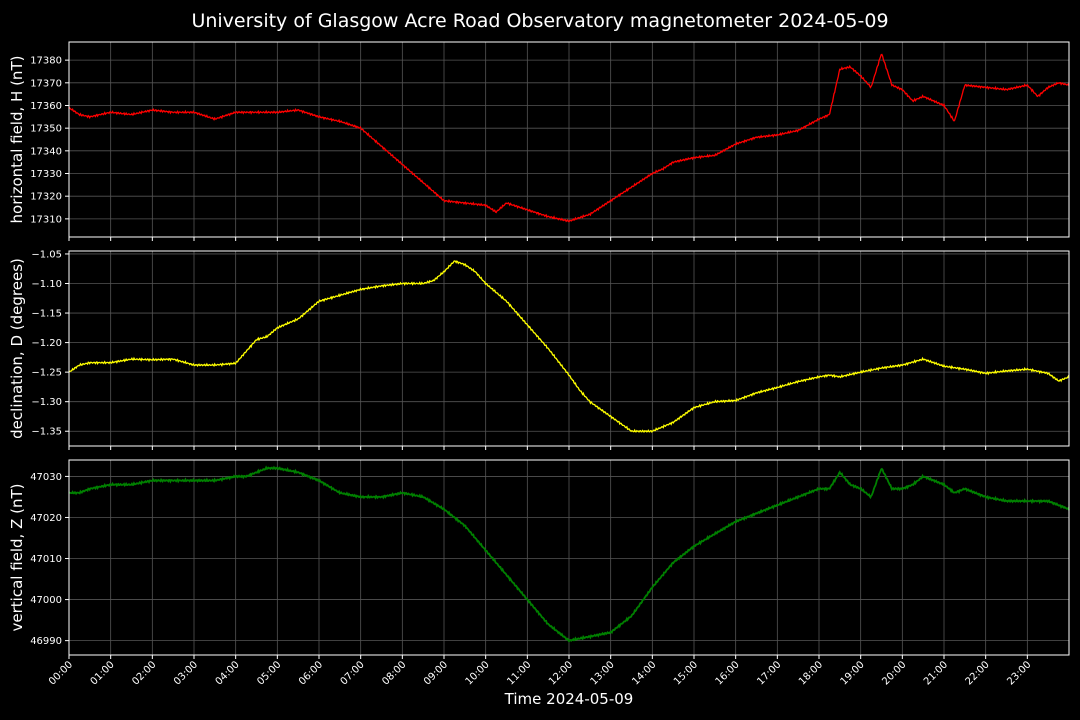  I want to click on ytick-label-d-3: −1.20, so click(46, 343).